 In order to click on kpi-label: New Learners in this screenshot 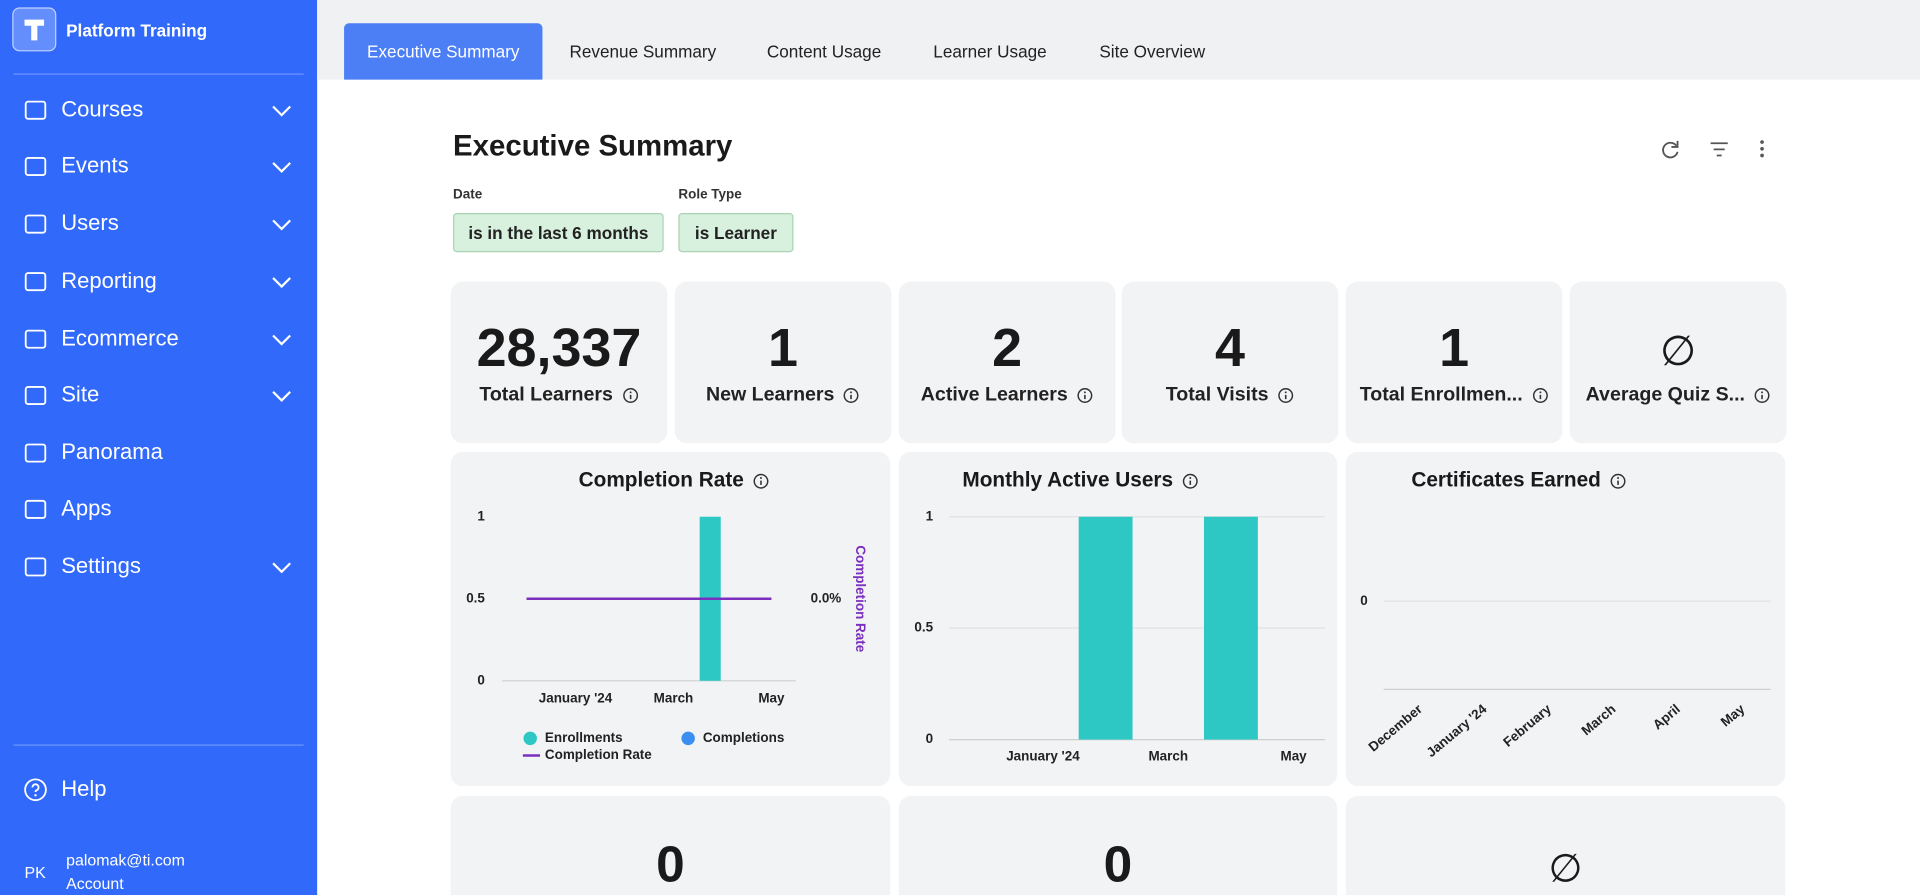, I will do `click(770, 395)`.